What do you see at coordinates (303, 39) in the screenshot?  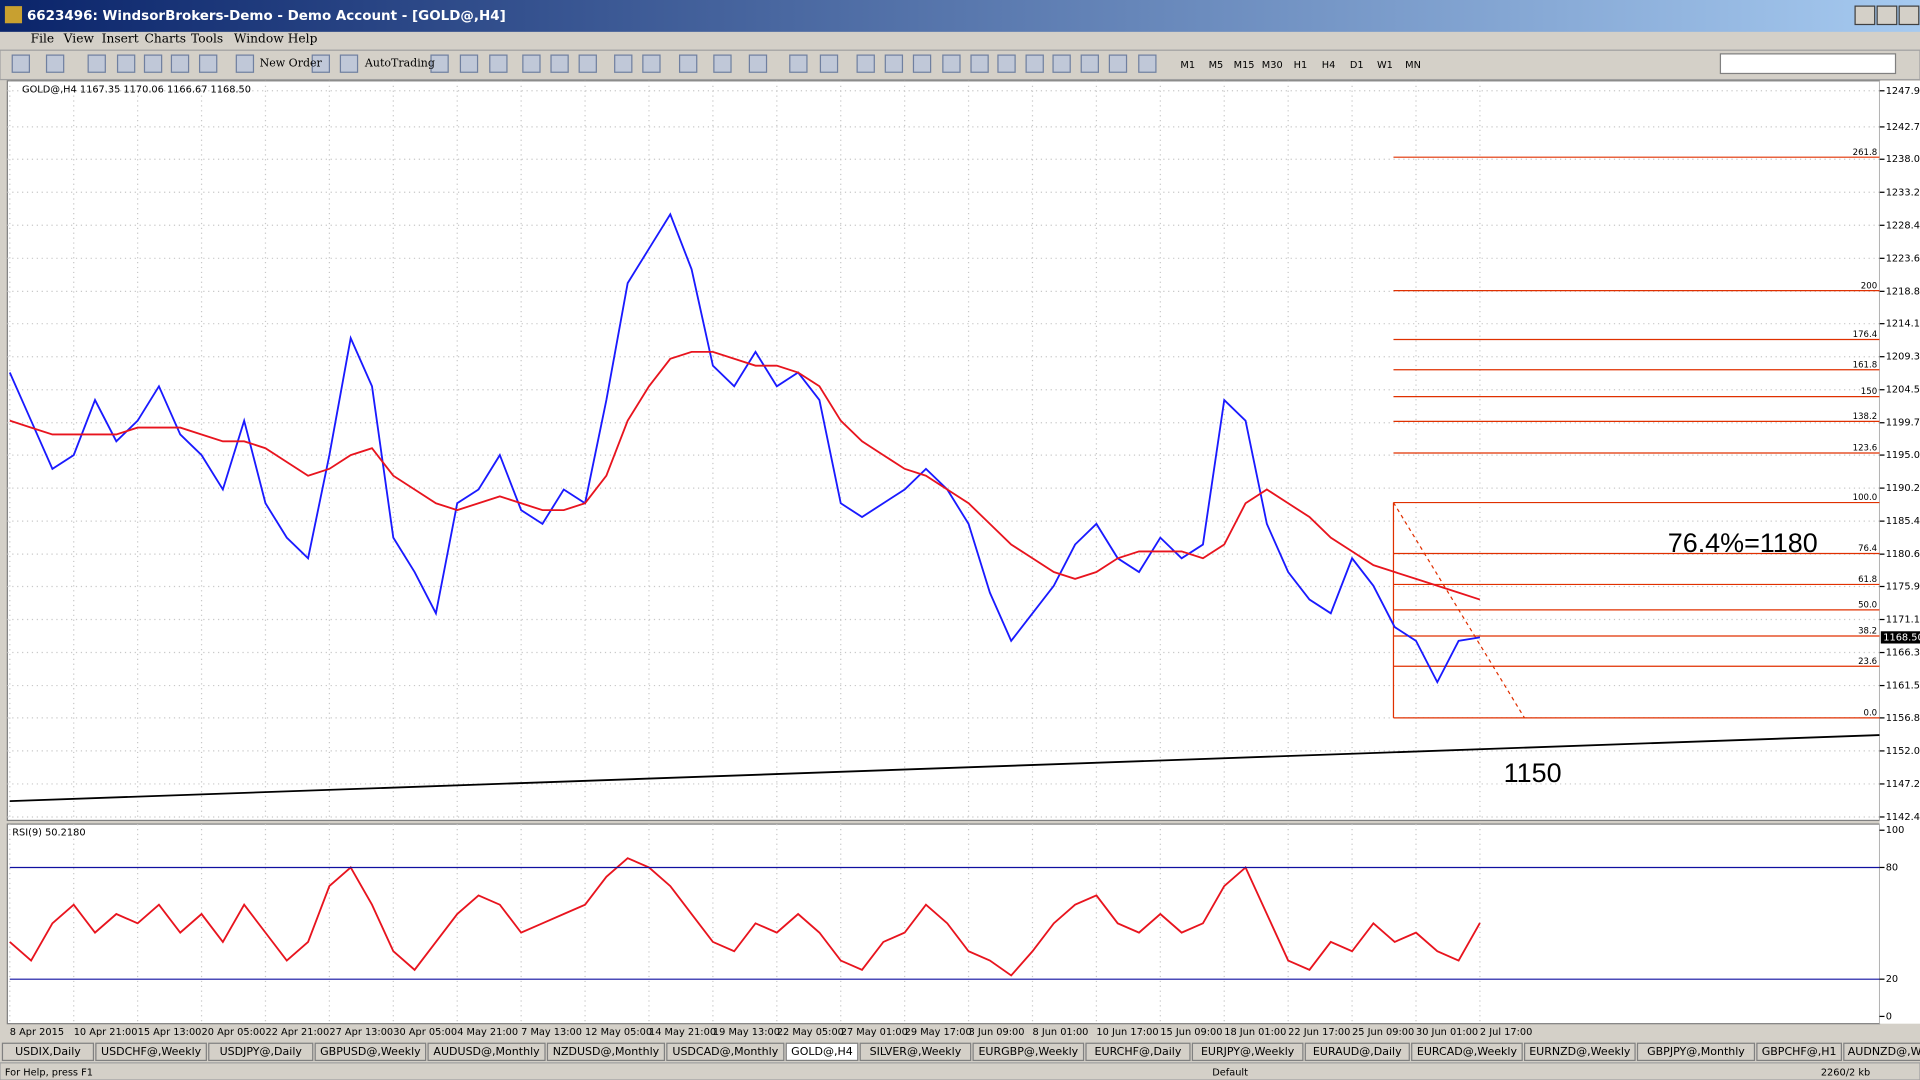 I see `menu-item: Help` at bounding box center [303, 39].